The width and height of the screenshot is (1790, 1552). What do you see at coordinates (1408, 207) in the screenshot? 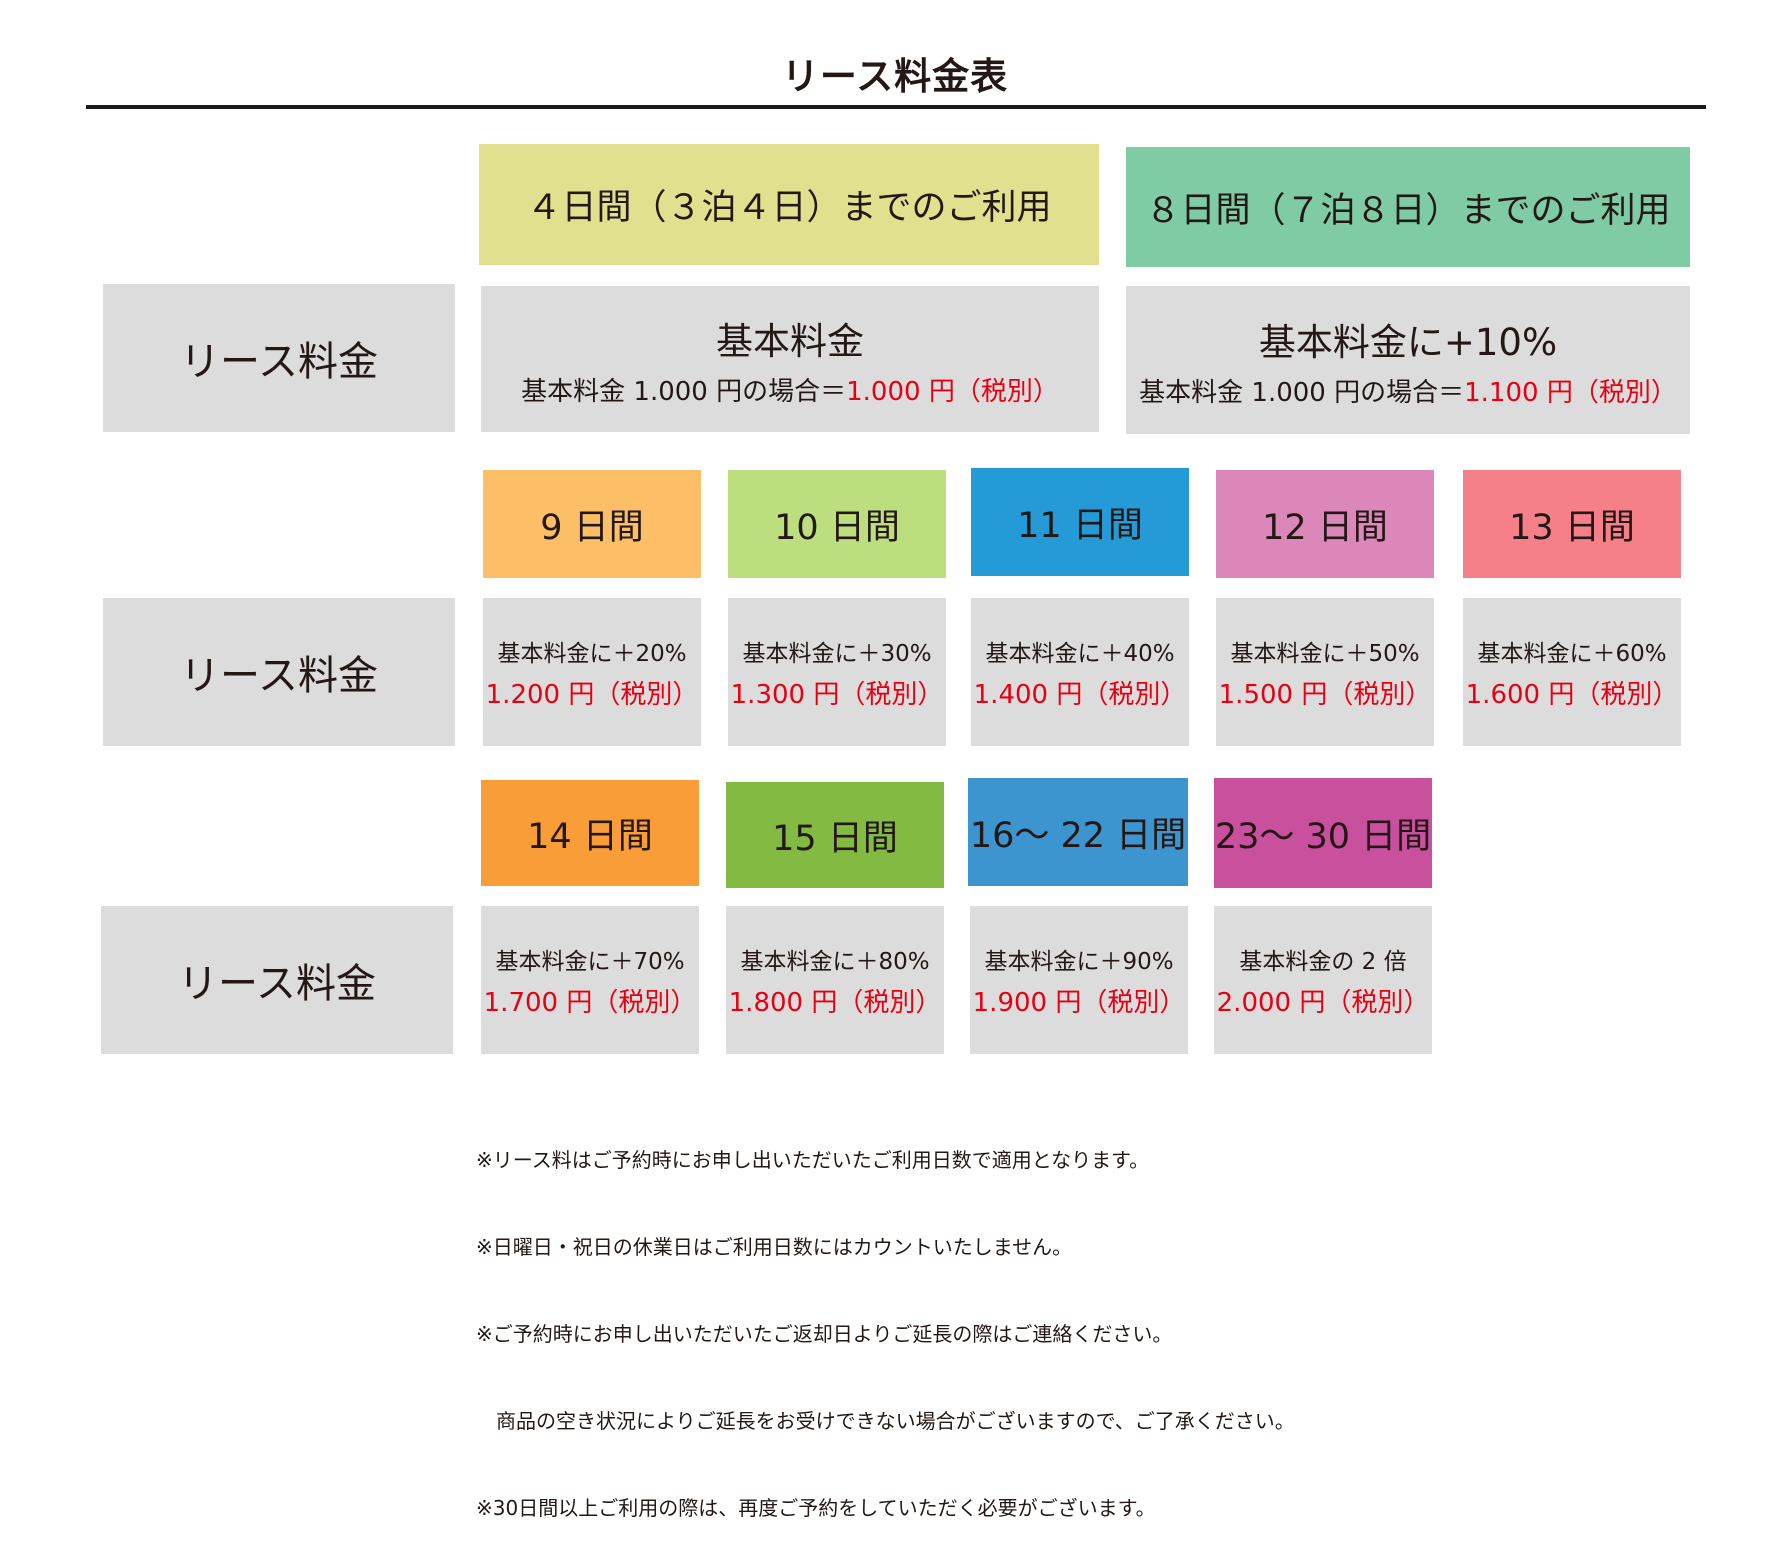
I see `tier2-header: ８日間（７泊８日）までのご利用` at bounding box center [1408, 207].